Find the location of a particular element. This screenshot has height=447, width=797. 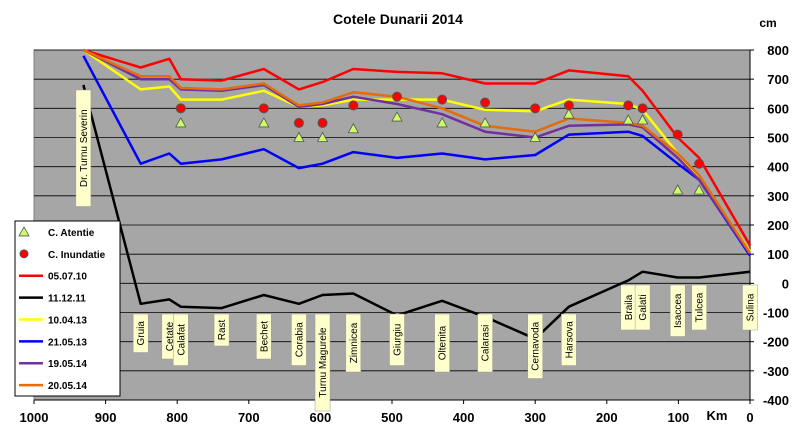

station-label-text: Galati is located at coordinates (643, 307).